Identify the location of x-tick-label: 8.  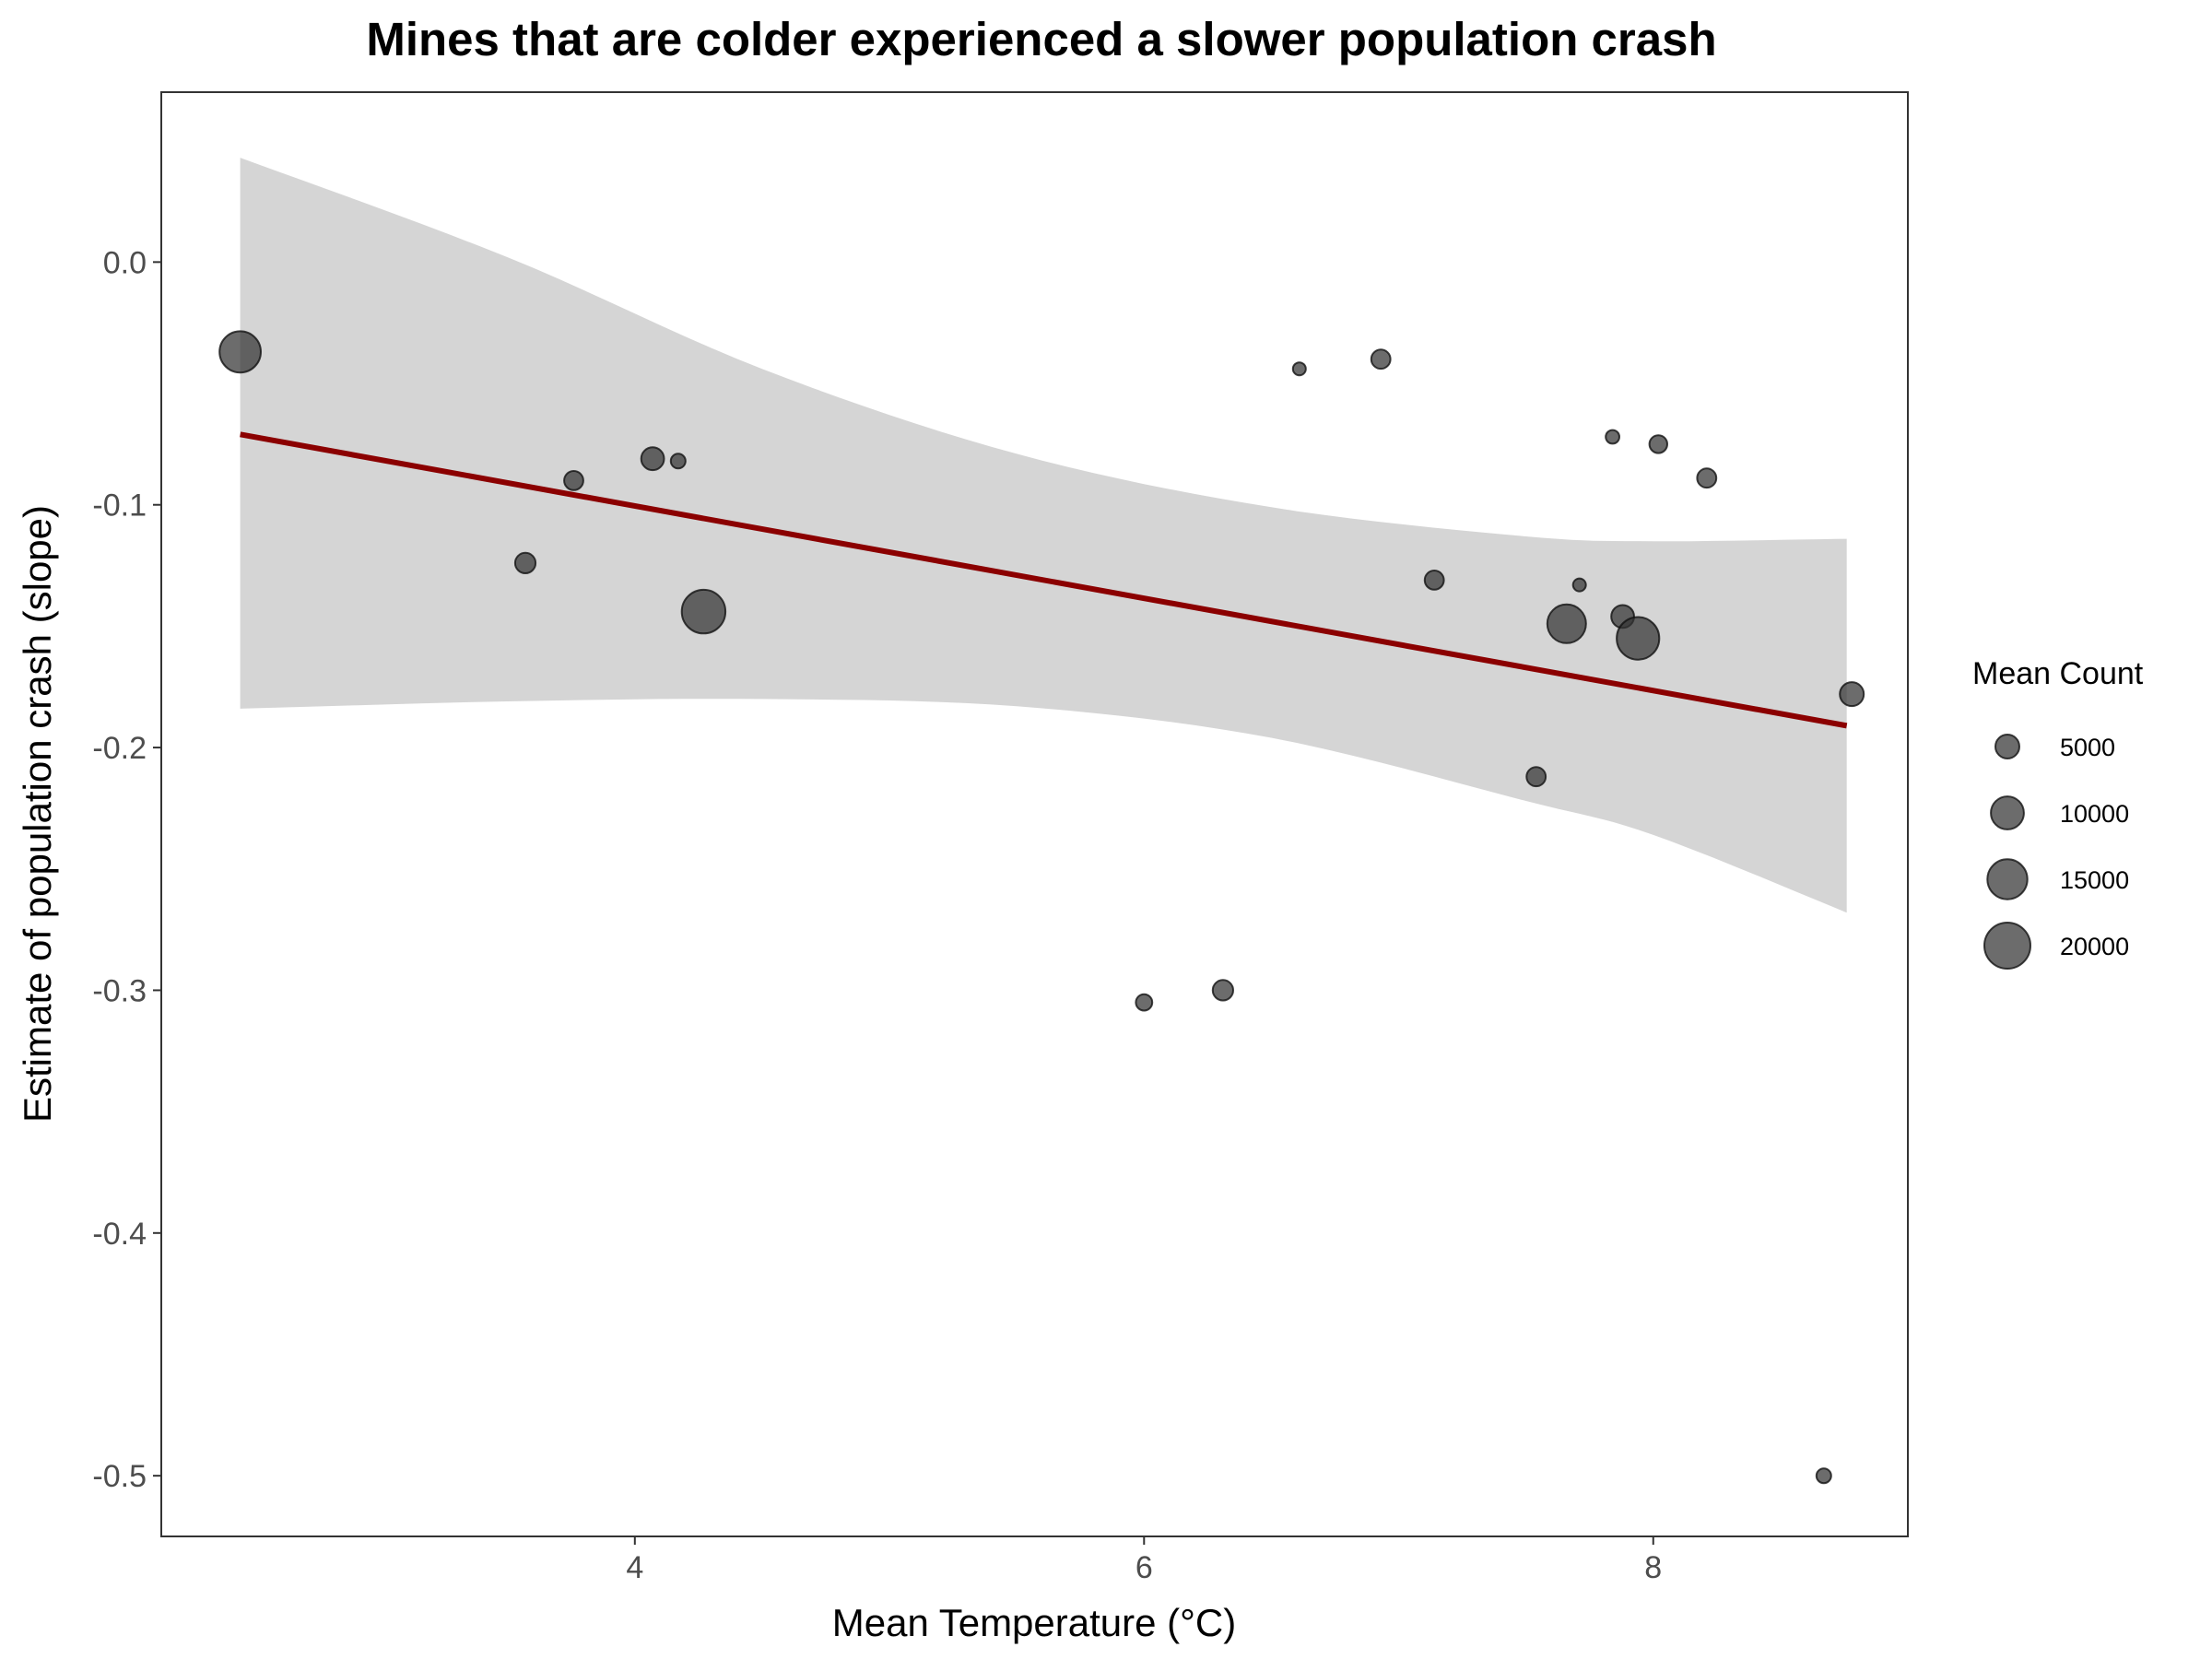
(1653, 1567).